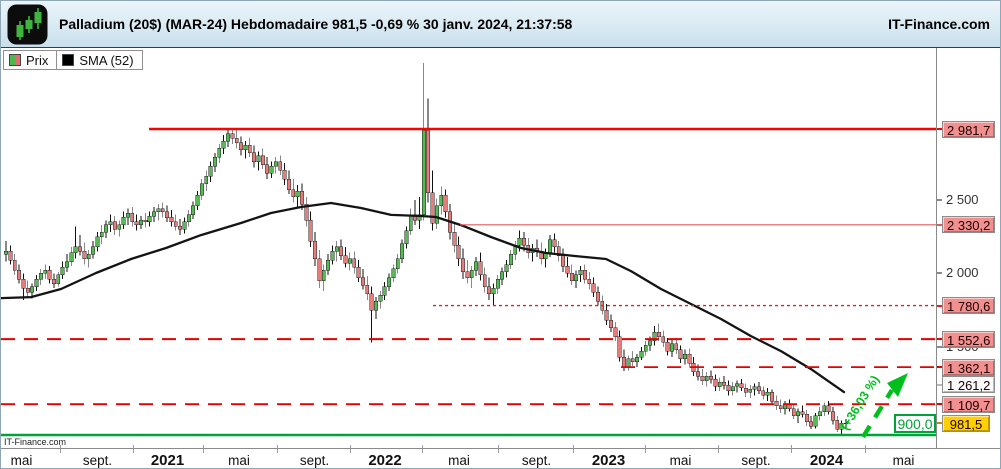 The width and height of the screenshot is (1001, 469). Describe the element at coordinates (106, 60) in the screenshot. I see `legend-sma-label: SMA (52)` at that location.